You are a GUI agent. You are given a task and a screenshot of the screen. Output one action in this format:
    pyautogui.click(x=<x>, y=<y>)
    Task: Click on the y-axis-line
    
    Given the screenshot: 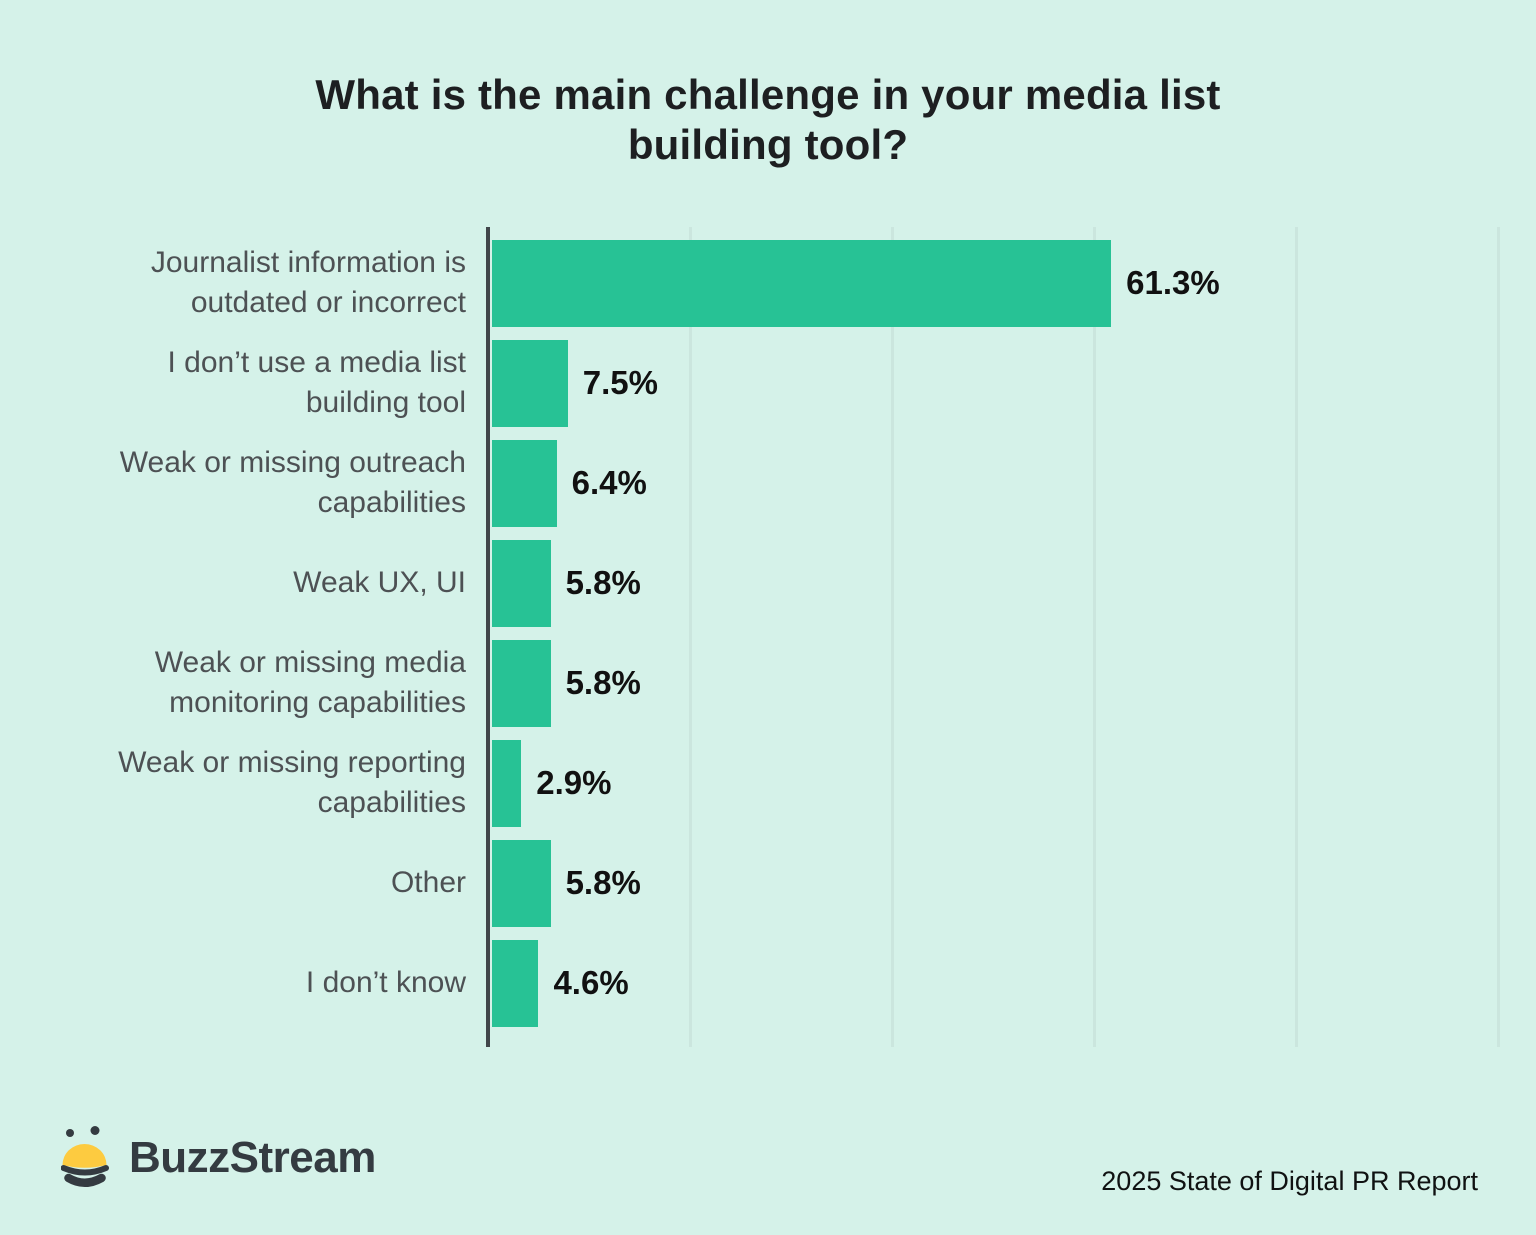 What is the action you would take?
    pyautogui.click(x=488, y=637)
    